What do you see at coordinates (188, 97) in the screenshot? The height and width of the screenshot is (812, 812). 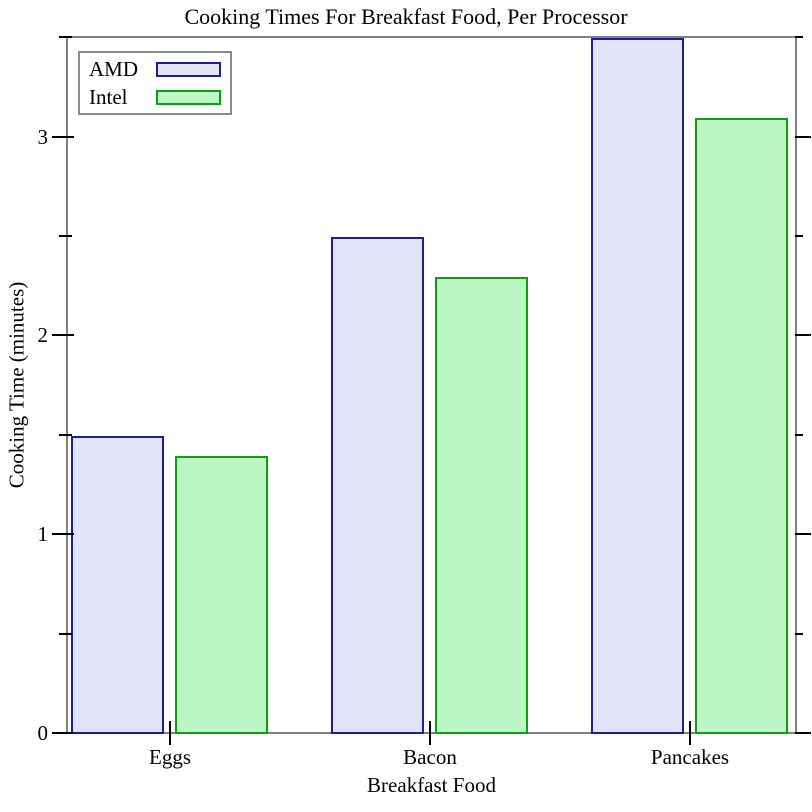 I see `legend-swatch-intel` at bounding box center [188, 97].